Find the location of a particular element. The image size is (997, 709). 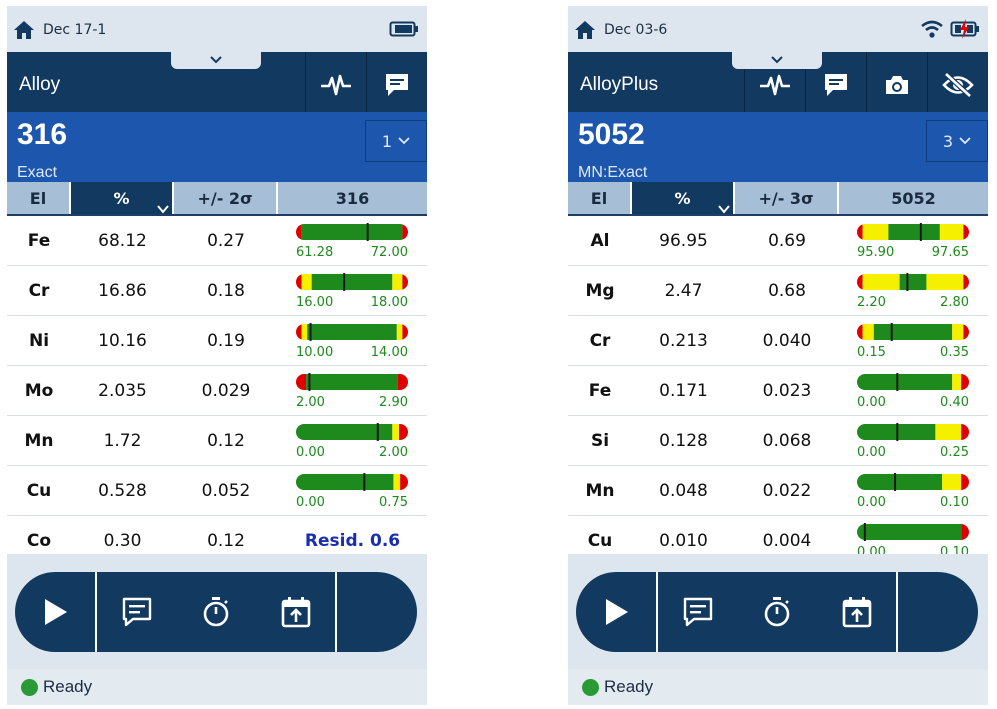

match-rank-value: 3 is located at coordinates (948, 141).